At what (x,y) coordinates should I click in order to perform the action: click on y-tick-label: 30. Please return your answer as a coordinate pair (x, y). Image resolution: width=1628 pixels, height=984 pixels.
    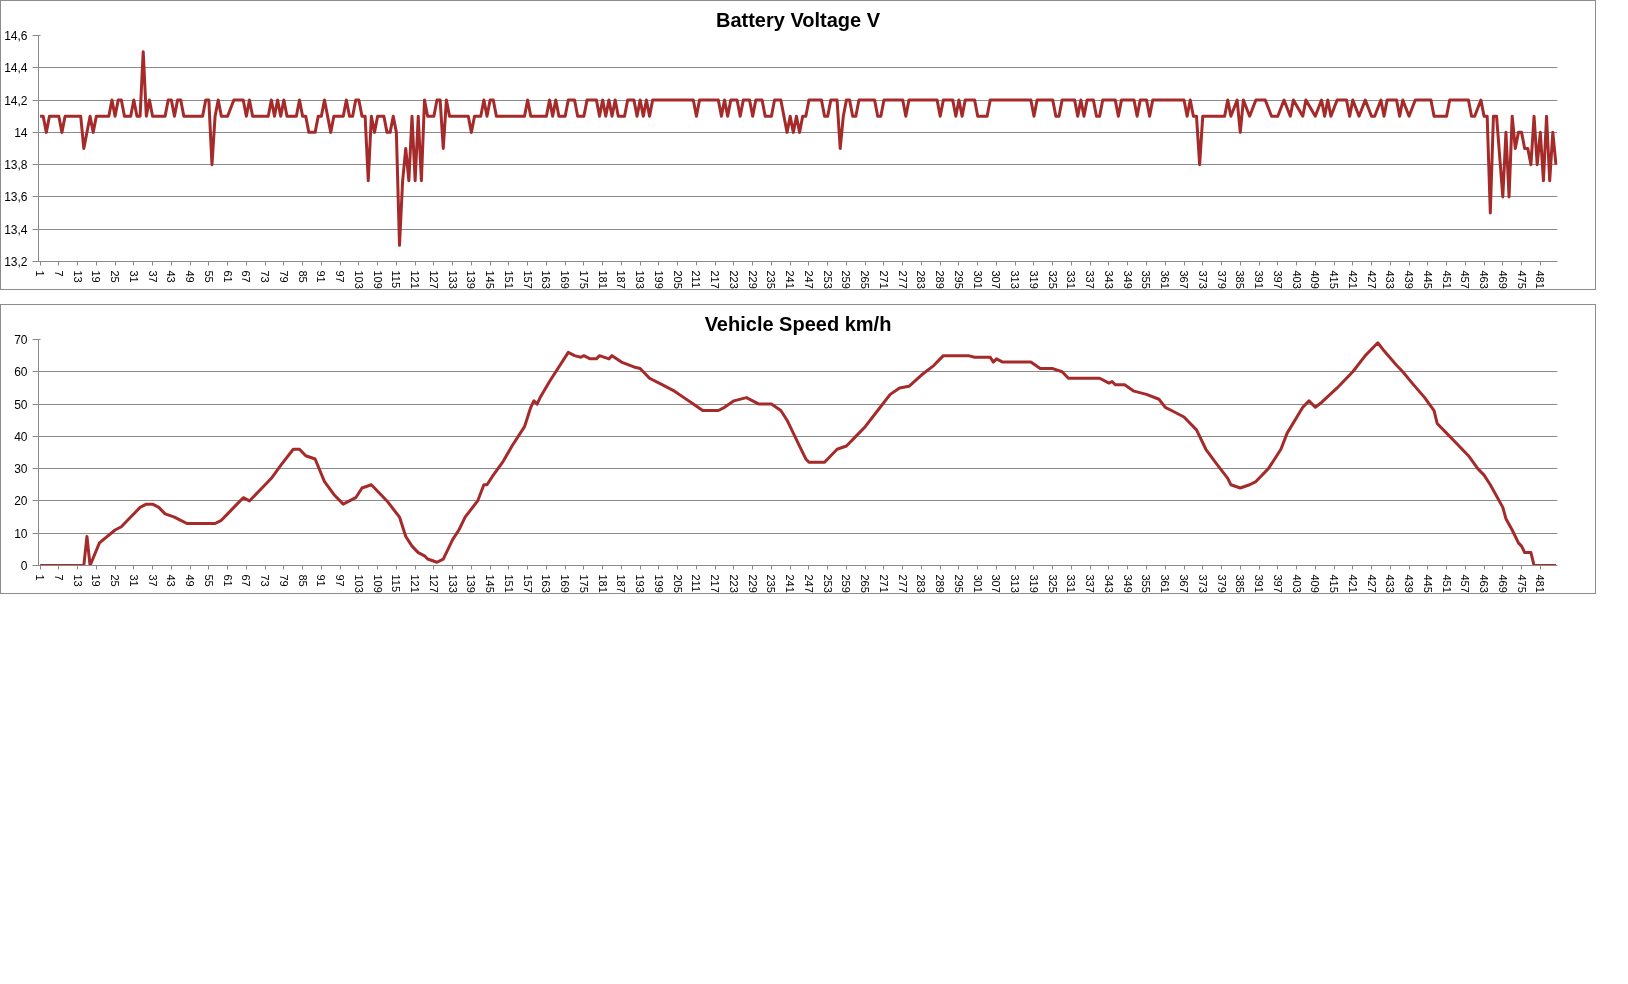
    Looking at the image, I should click on (21, 469).